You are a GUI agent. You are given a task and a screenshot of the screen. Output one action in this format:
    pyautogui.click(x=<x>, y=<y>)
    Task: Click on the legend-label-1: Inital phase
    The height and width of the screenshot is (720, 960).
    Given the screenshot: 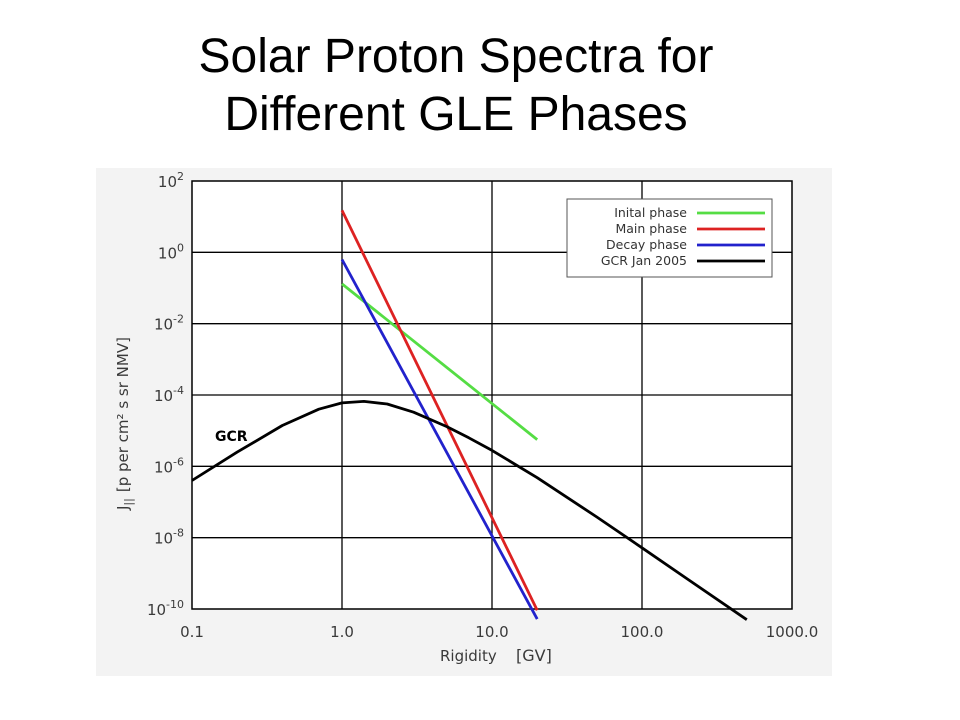 What is the action you would take?
    pyautogui.click(x=650, y=212)
    